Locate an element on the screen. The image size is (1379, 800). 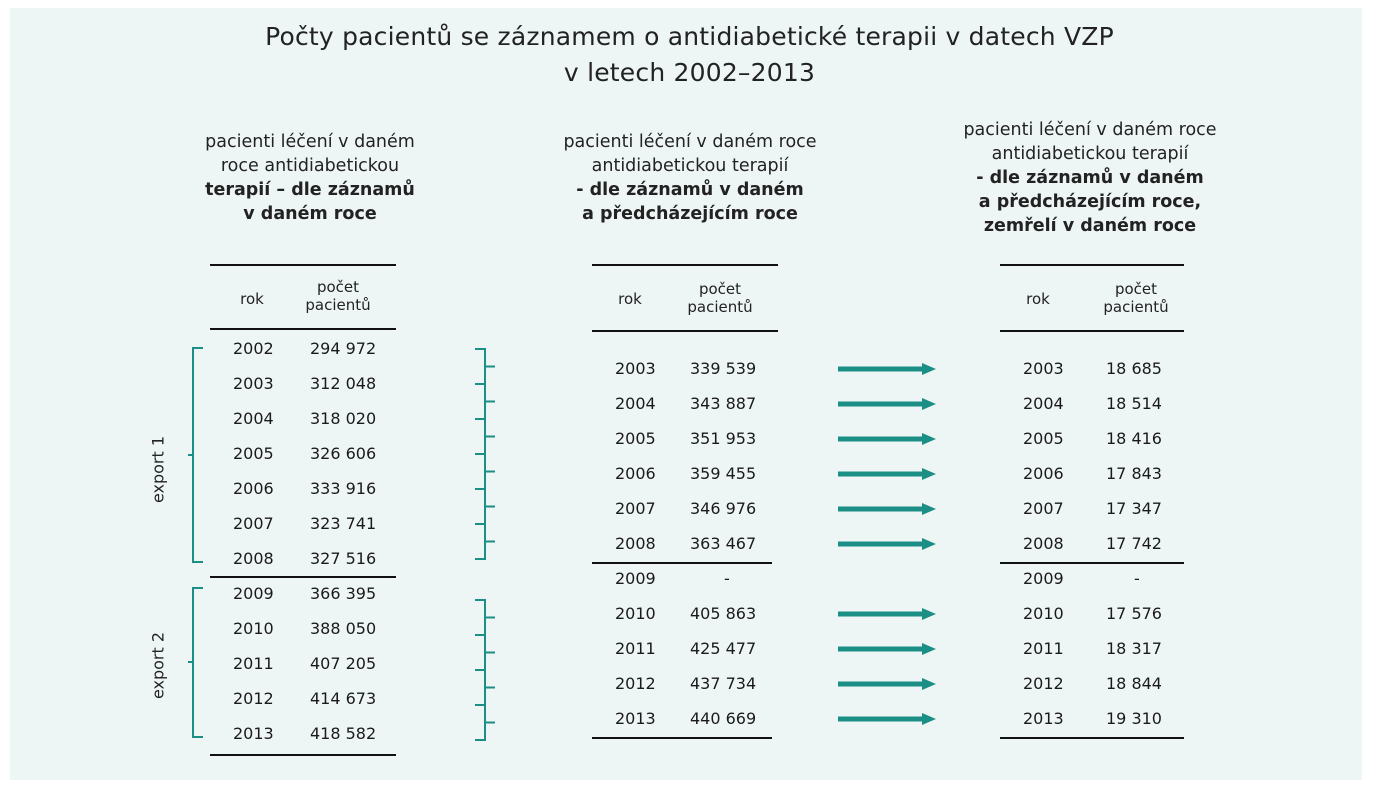
left-header-line: terapií – dle záznamů is located at coordinates (310, 190).